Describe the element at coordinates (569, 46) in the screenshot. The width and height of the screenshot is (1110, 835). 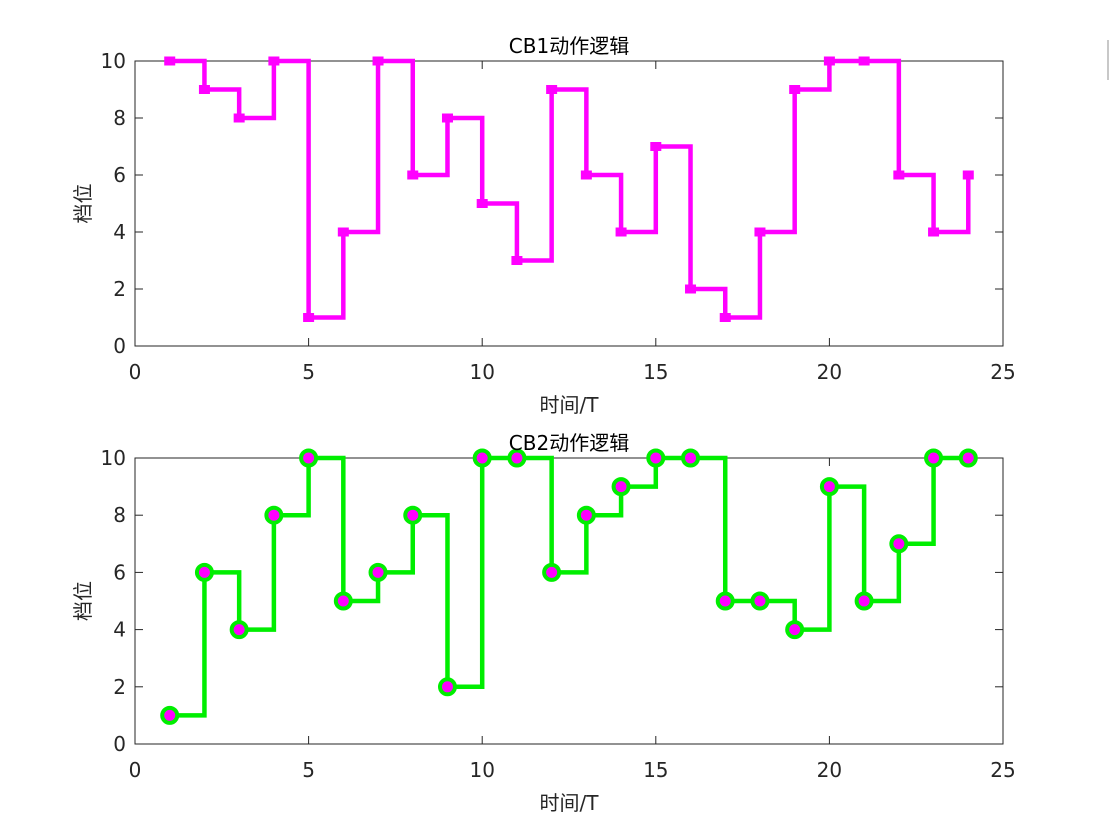
I see `chart-title: CB1动作逻辑` at that location.